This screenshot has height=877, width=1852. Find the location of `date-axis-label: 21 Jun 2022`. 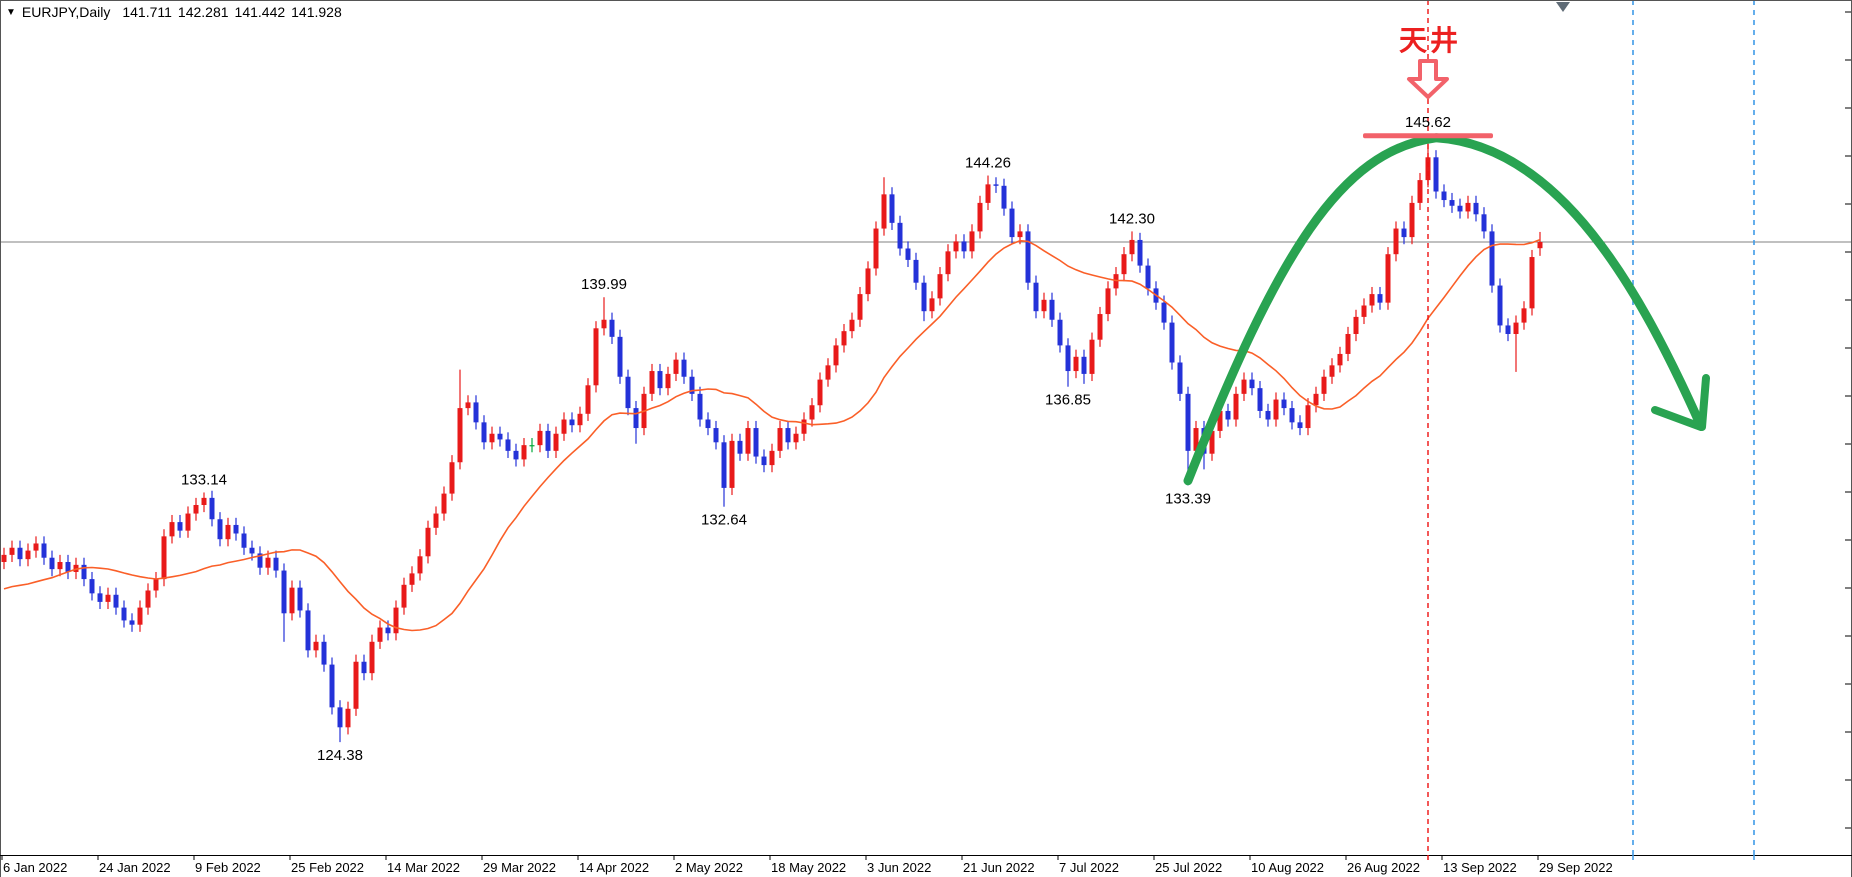

date-axis-label: 21 Jun 2022 is located at coordinates (999, 867).